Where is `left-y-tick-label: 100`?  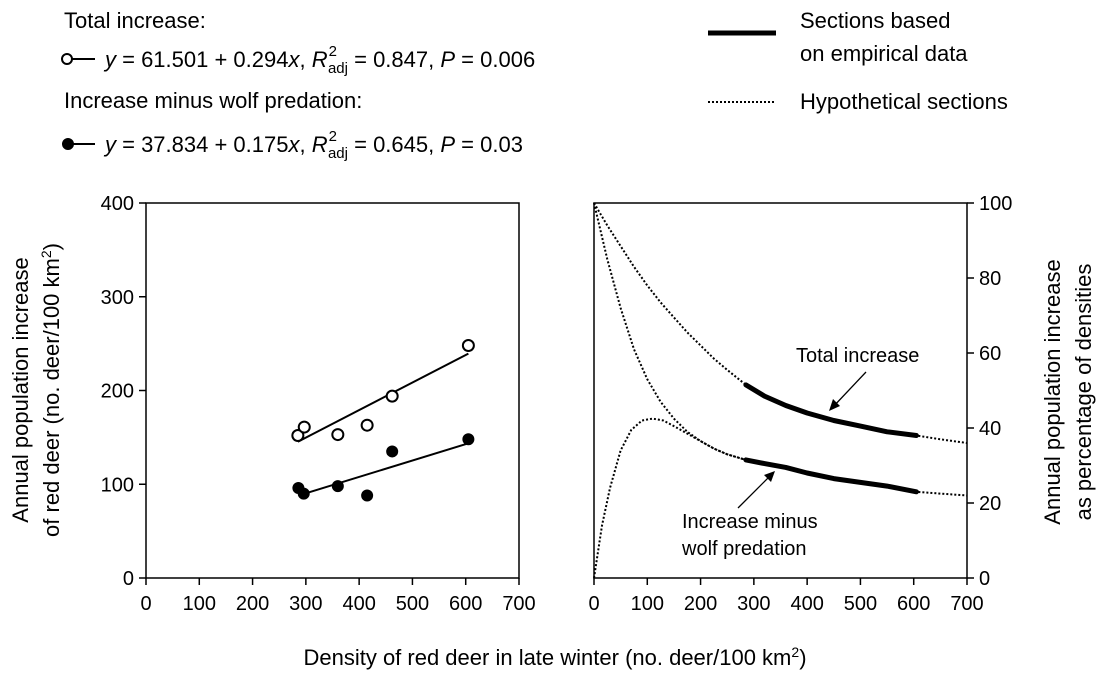 left-y-tick-label: 100 is located at coordinates (117, 485).